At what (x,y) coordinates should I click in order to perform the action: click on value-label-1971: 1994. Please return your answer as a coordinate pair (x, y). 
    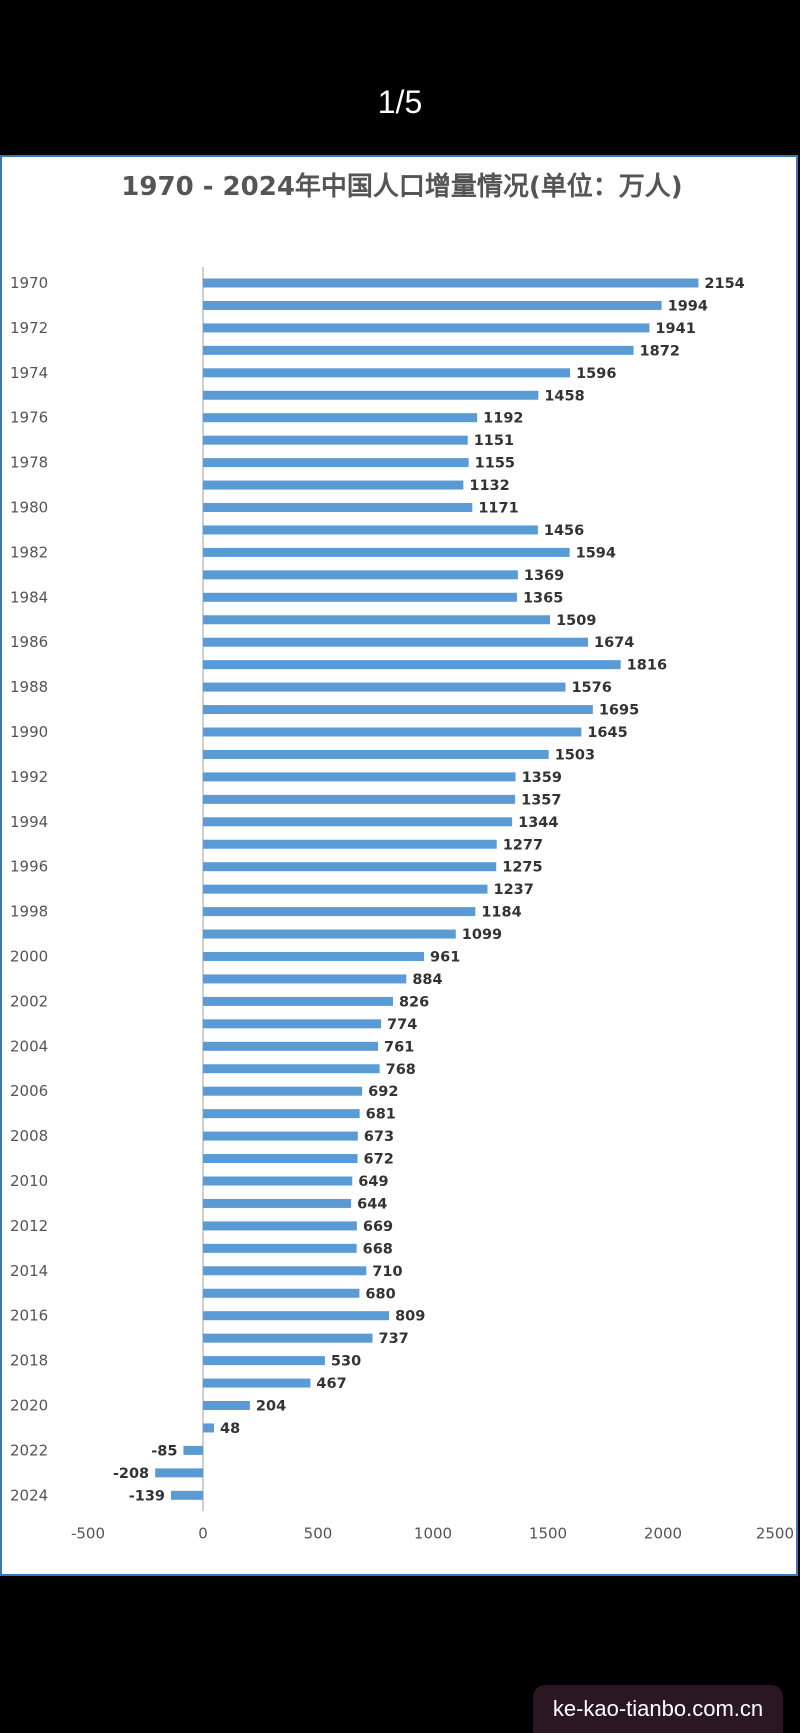
    Looking at the image, I should click on (688, 306).